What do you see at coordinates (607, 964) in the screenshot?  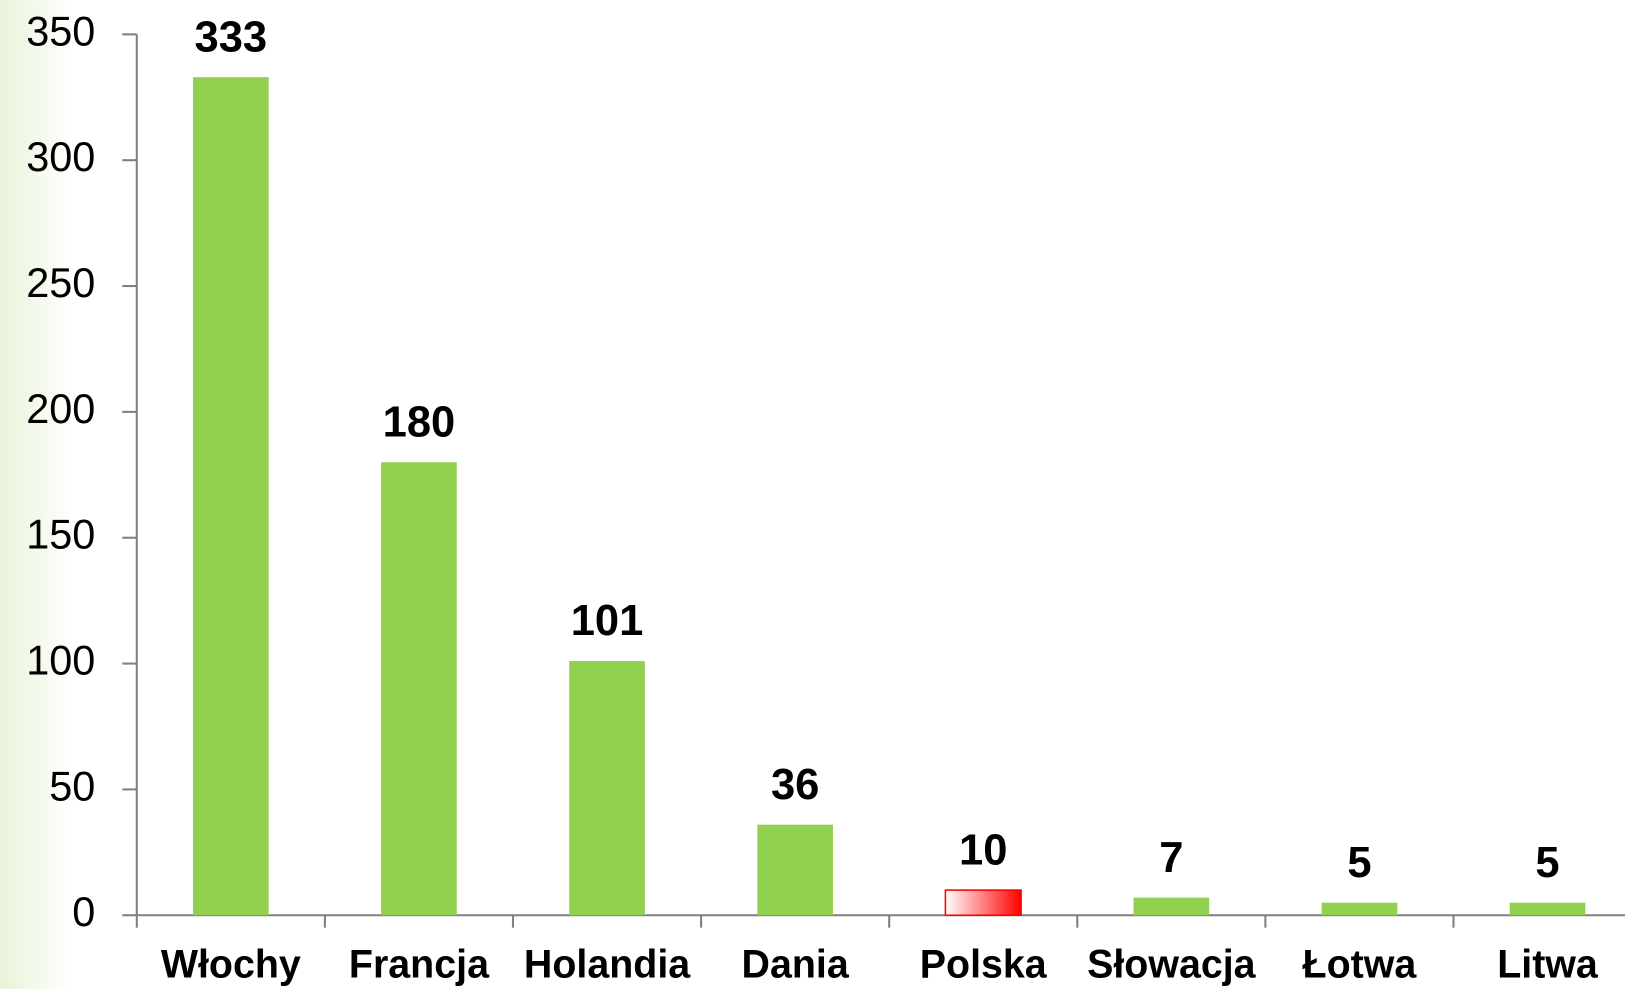 I see `x-tick-label: Holandia` at bounding box center [607, 964].